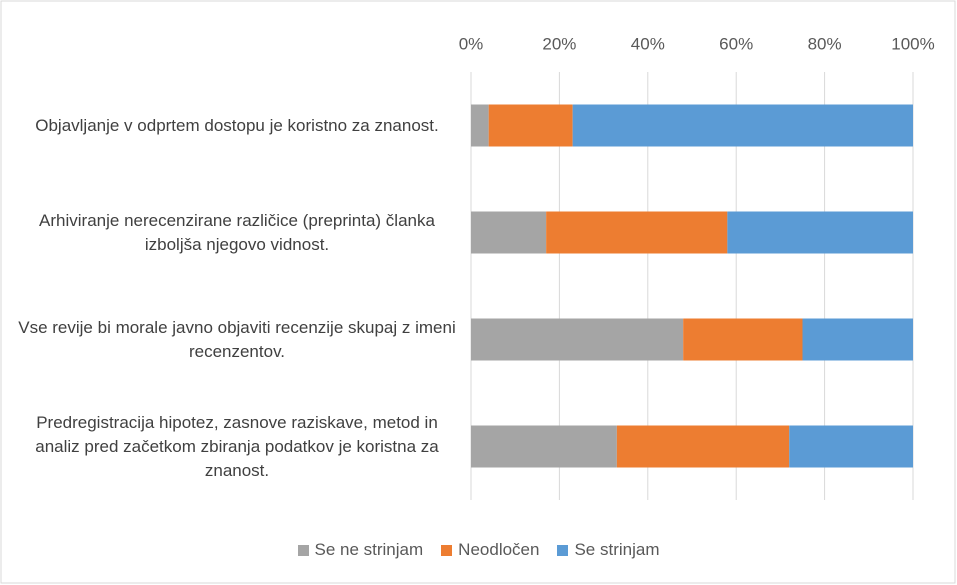 This screenshot has width=957, height=585. What do you see at coordinates (559, 43) in the screenshot?
I see `x-tick-label: 20%` at bounding box center [559, 43].